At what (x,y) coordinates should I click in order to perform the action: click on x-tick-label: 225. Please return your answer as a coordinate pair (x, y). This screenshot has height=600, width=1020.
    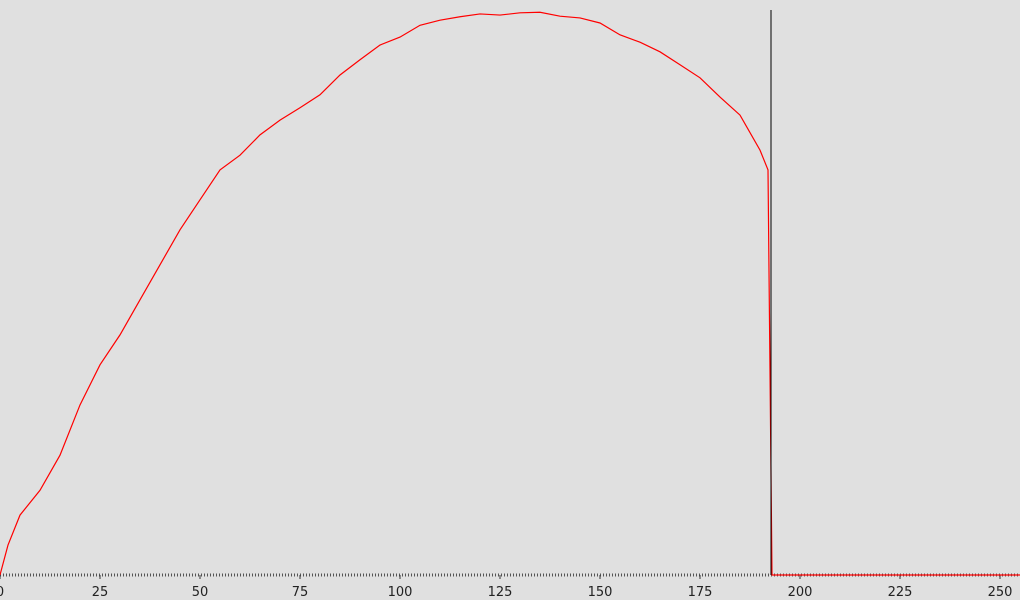
    Looking at the image, I should click on (900, 592).